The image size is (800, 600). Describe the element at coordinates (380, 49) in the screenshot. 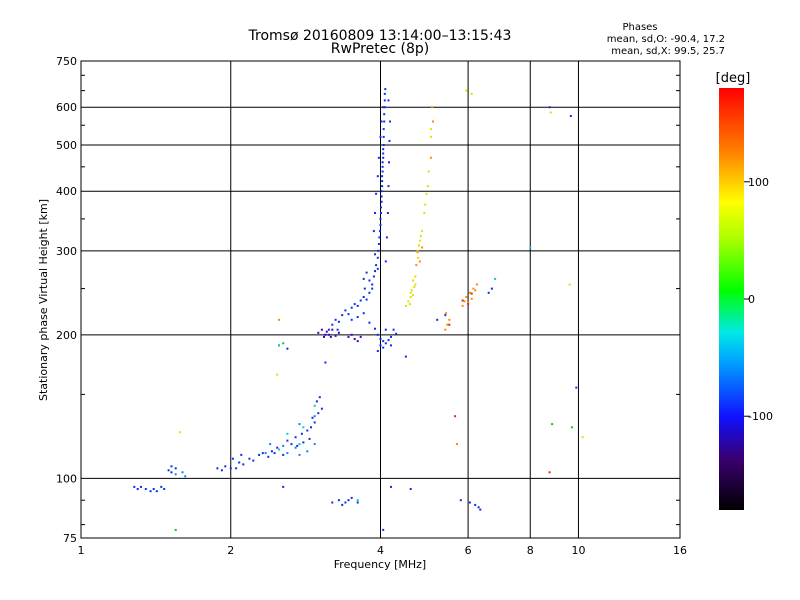

I see `chart-subtitle: RwPretec (8p)` at that location.